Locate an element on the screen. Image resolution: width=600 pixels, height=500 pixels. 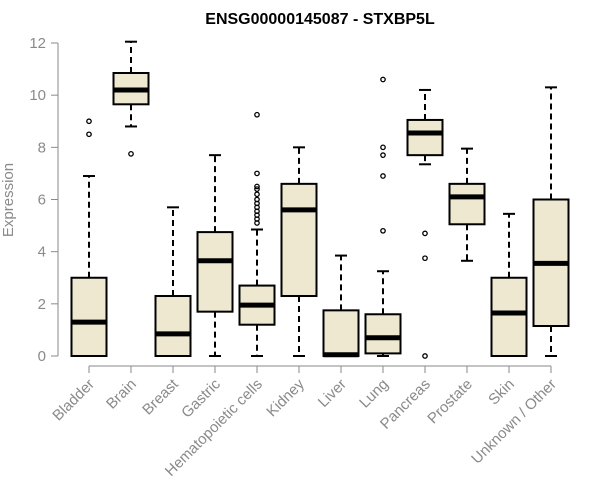
y-axis-label: Expression is located at coordinates (8, 200).